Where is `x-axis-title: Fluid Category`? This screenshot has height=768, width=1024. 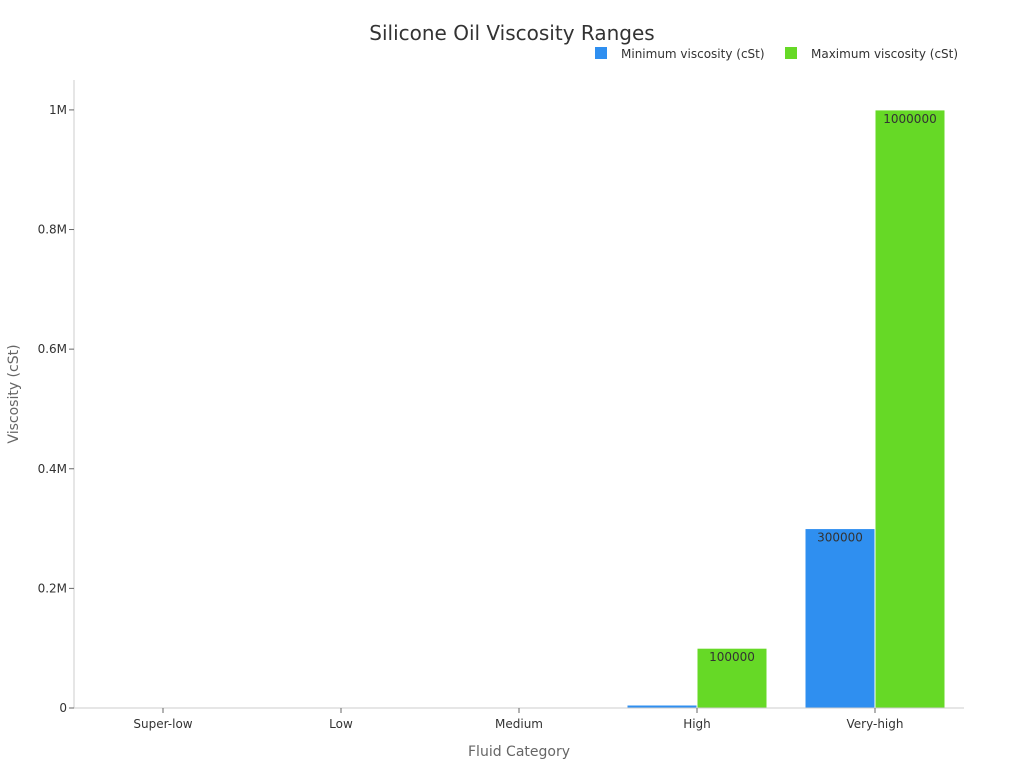 x-axis-title: Fluid Category is located at coordinates (519, 752).